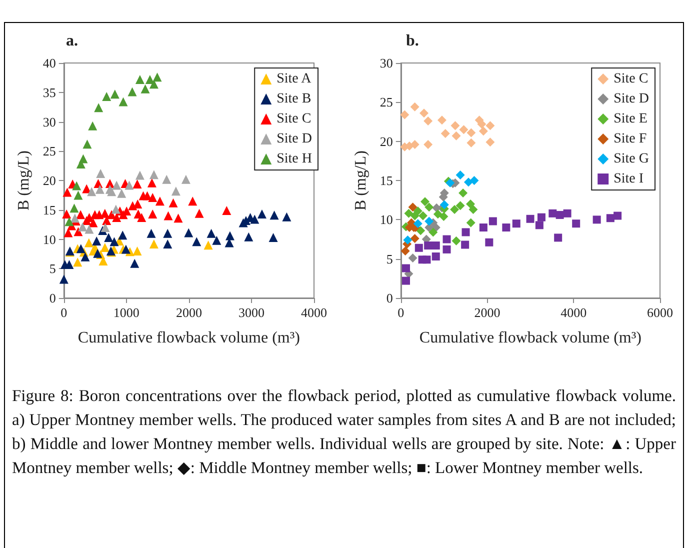  I want to click on legend-label: Site F, so click(630, 139).